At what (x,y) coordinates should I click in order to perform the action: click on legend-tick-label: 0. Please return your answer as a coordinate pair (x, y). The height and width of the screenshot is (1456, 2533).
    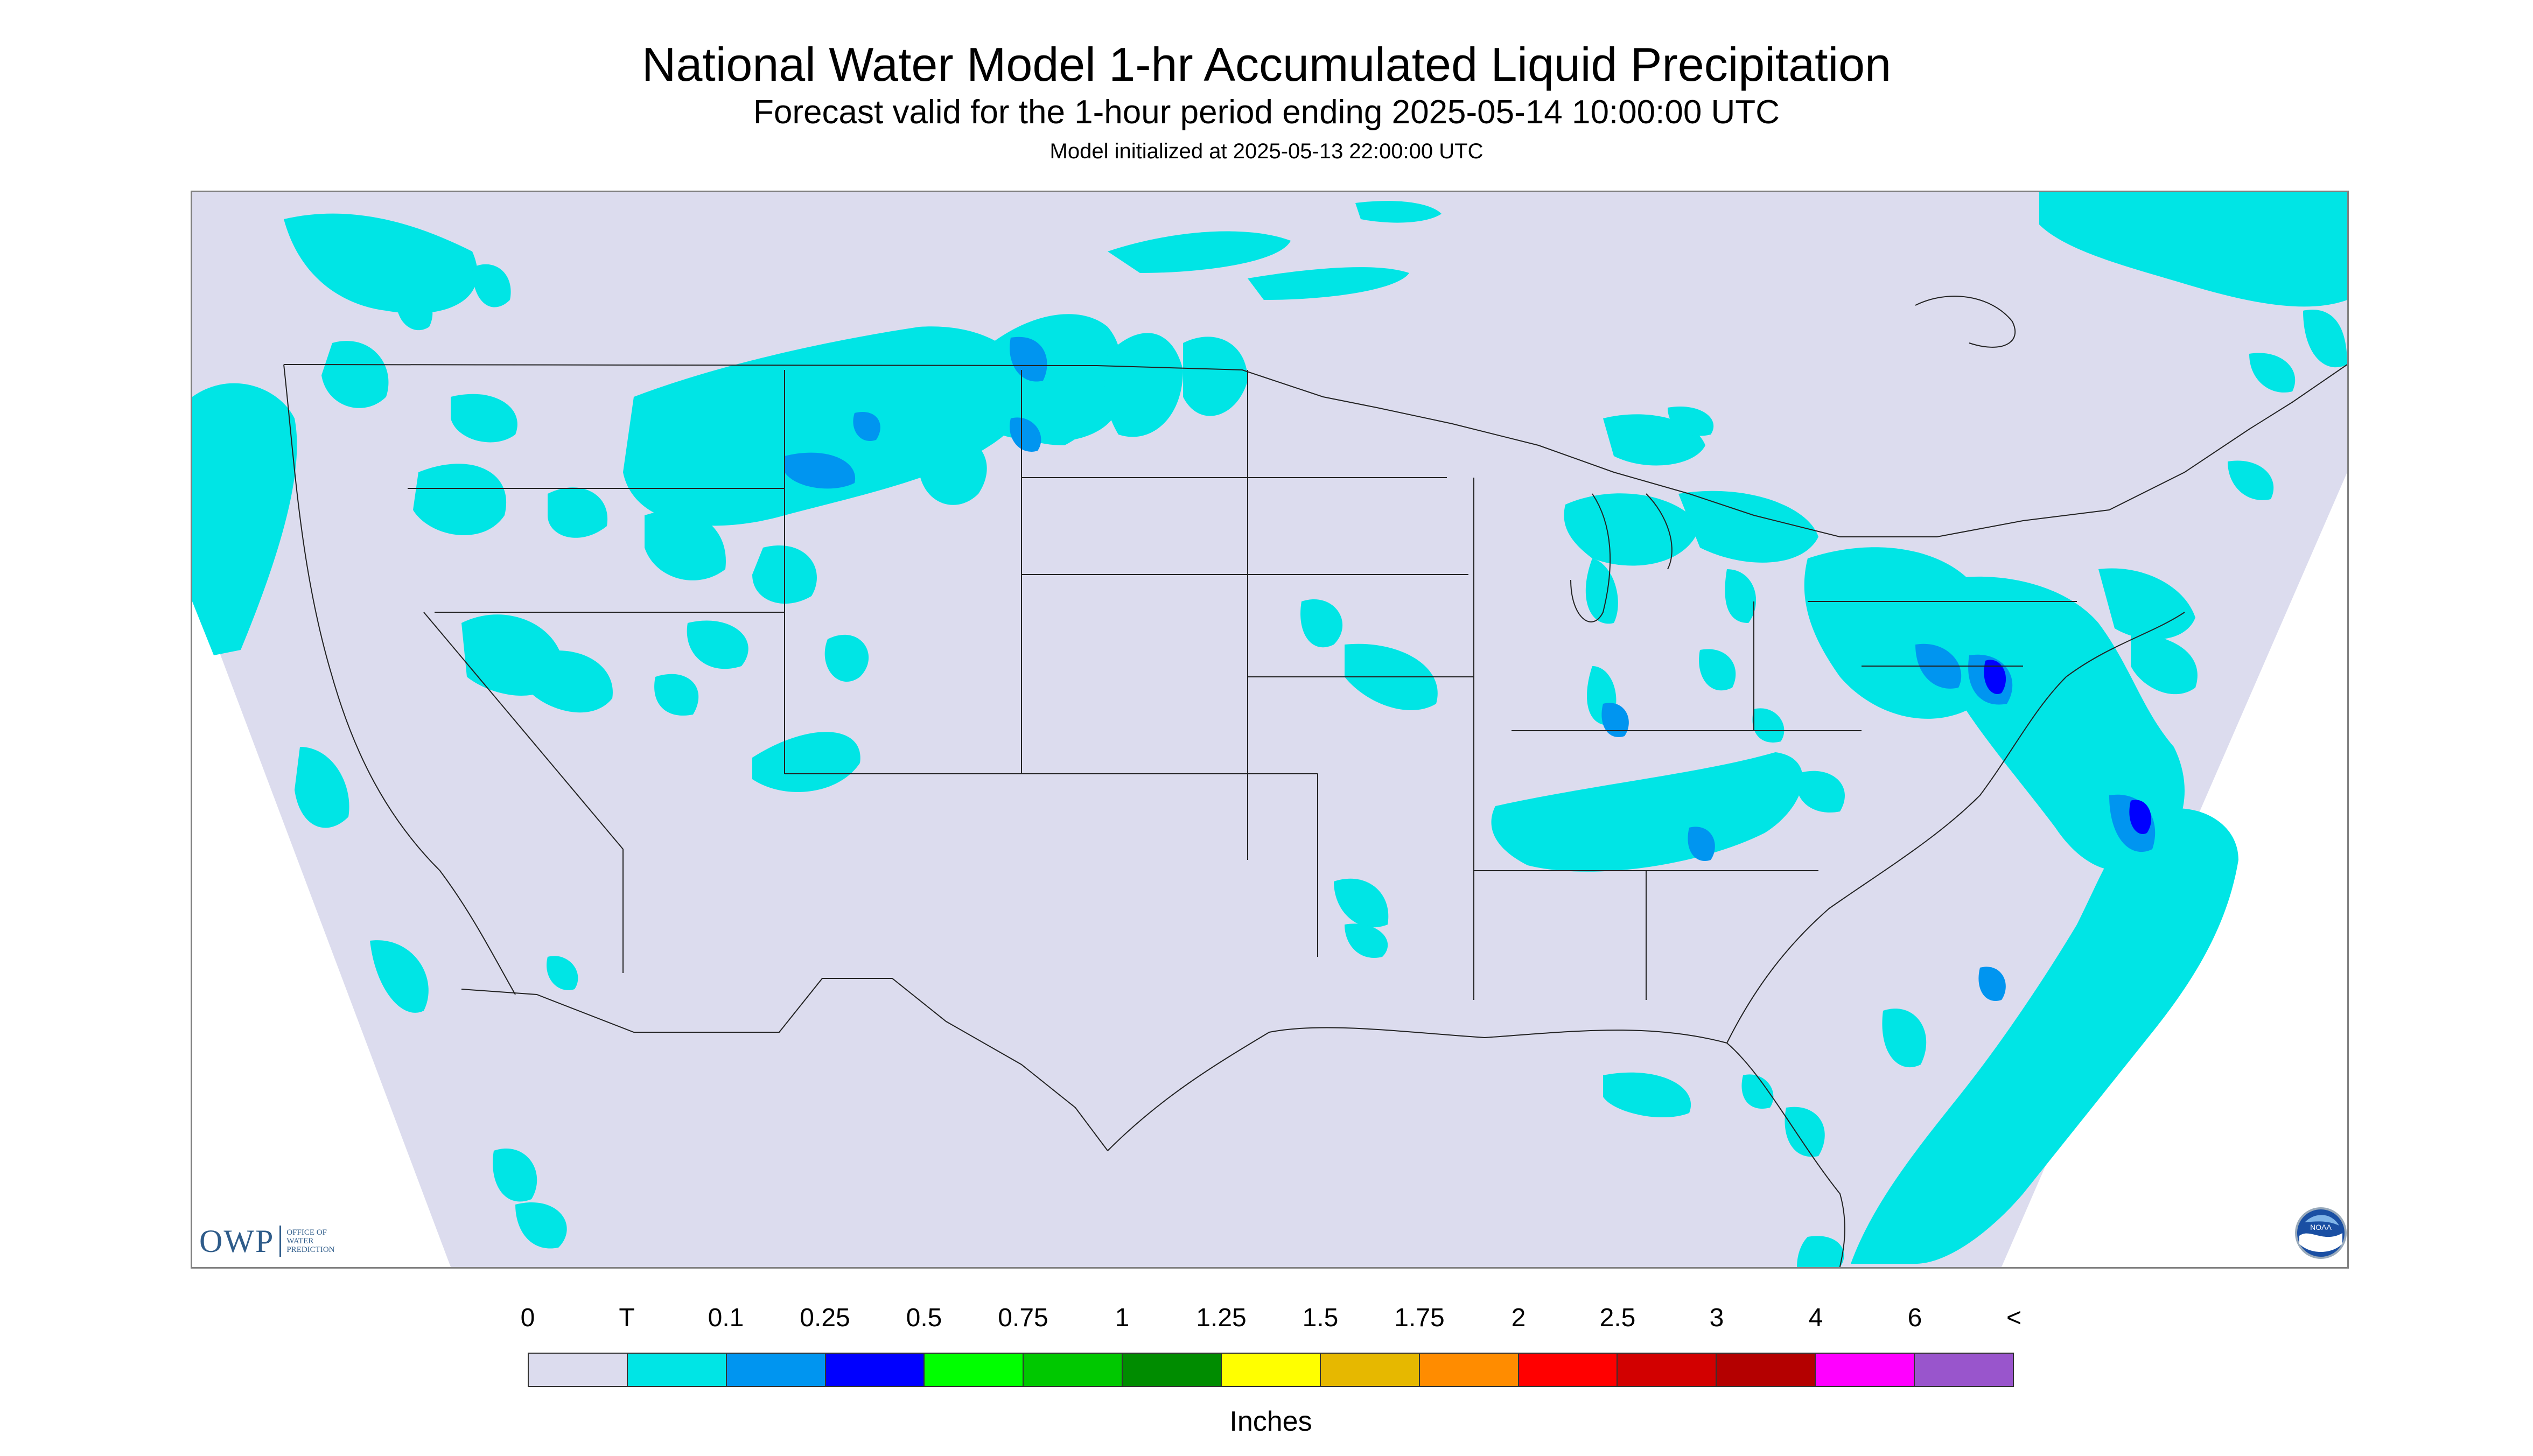
    Looking at the image, I should click on (527, 1318).